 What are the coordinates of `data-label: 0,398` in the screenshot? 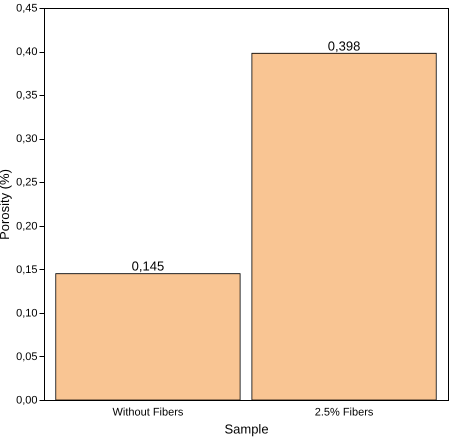 It's located at (344, 46).